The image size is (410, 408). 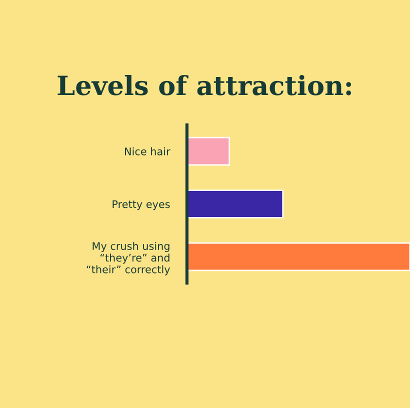 What do you see at coordinates (147, 151) in the screenshot?
I see `y-tick-label: Nice hair` at bounding box center [147, 151].